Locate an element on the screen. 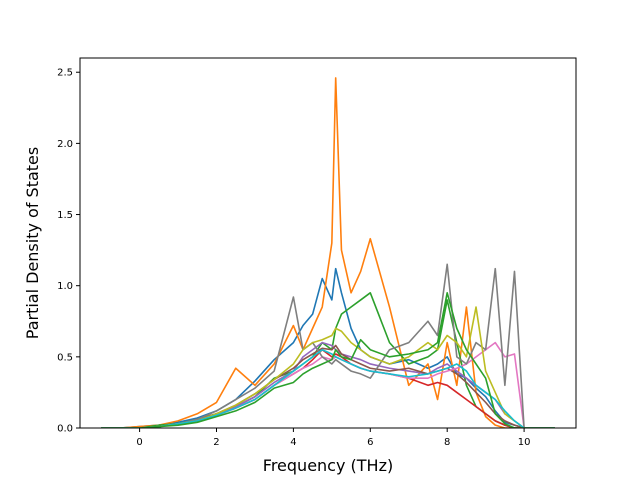  x-tick-label: 8 is located at coordinates (447, 442).